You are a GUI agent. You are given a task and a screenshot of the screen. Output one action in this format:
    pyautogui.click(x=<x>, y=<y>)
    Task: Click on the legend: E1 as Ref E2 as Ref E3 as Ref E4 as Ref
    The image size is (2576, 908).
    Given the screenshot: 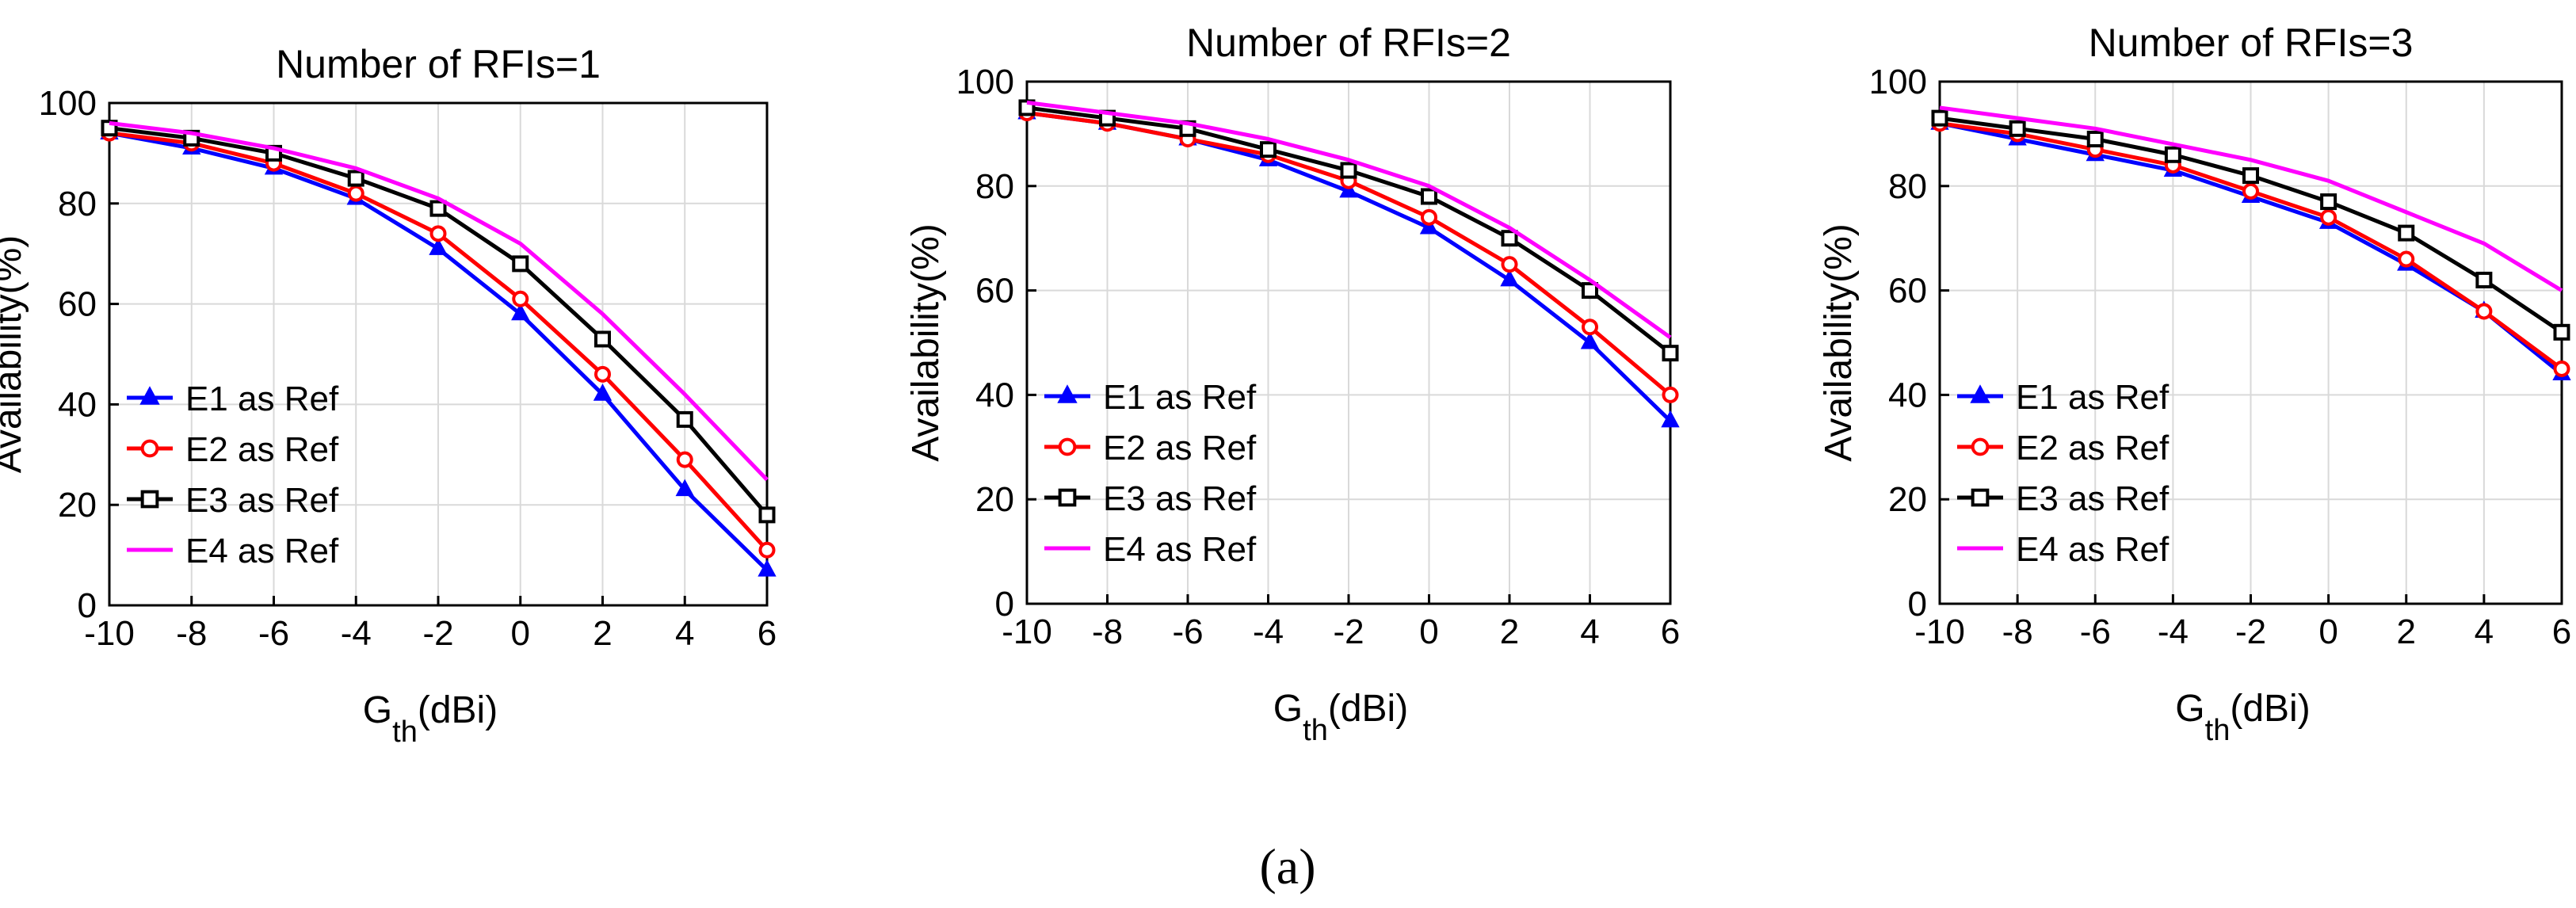 What is the action you would take?
    pyautogui.click(x=2063, y=473)
    